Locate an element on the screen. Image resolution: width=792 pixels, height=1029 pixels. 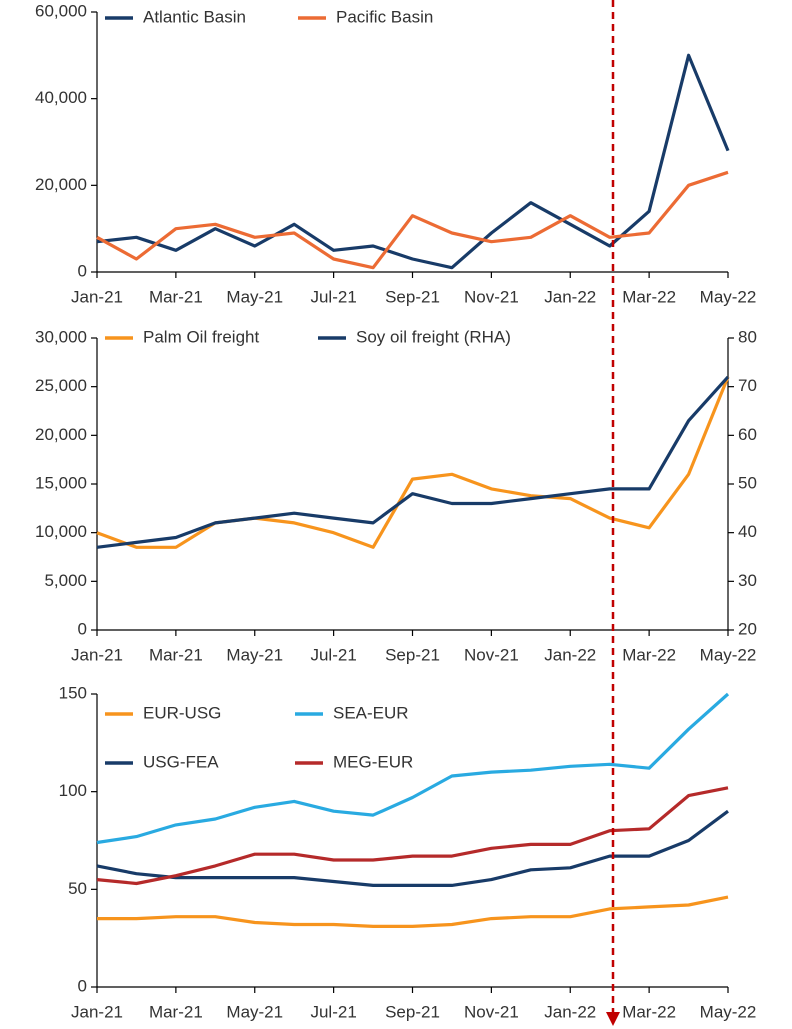
y-tick-label: 5,000 is located at coordinates (65, 580).